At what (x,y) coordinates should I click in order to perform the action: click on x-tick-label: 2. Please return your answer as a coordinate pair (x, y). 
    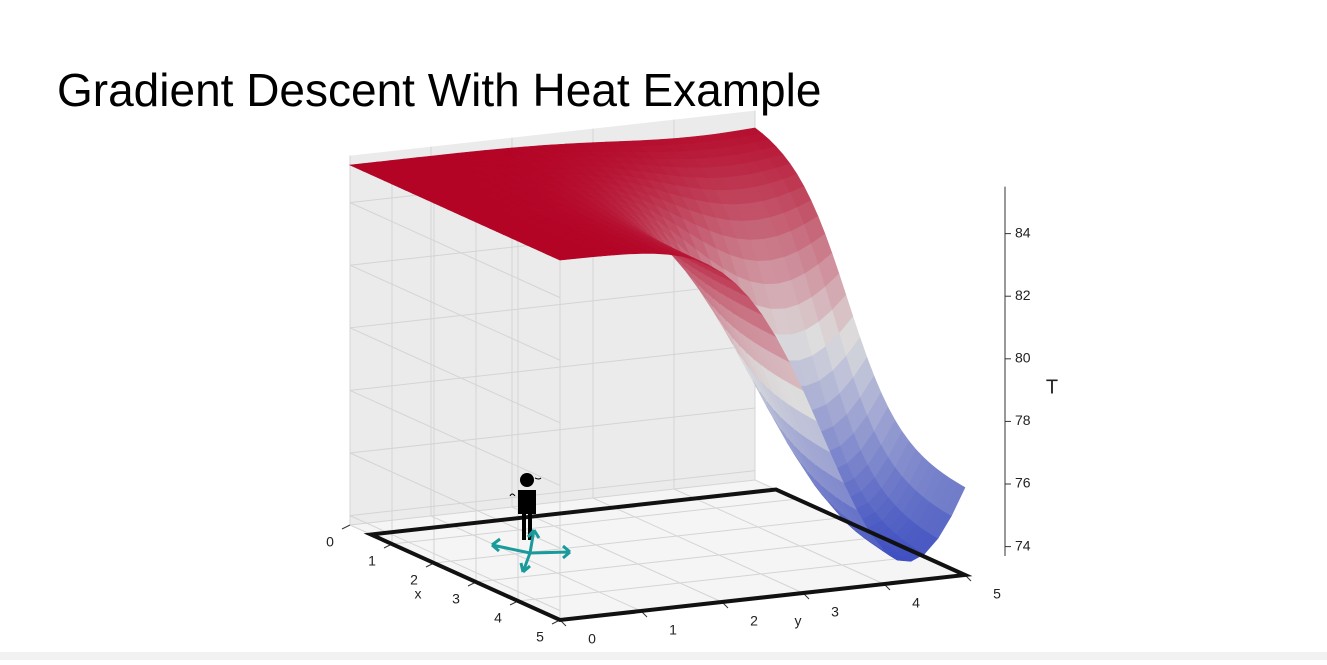
    Looking at the image, I should click on (414, 580).